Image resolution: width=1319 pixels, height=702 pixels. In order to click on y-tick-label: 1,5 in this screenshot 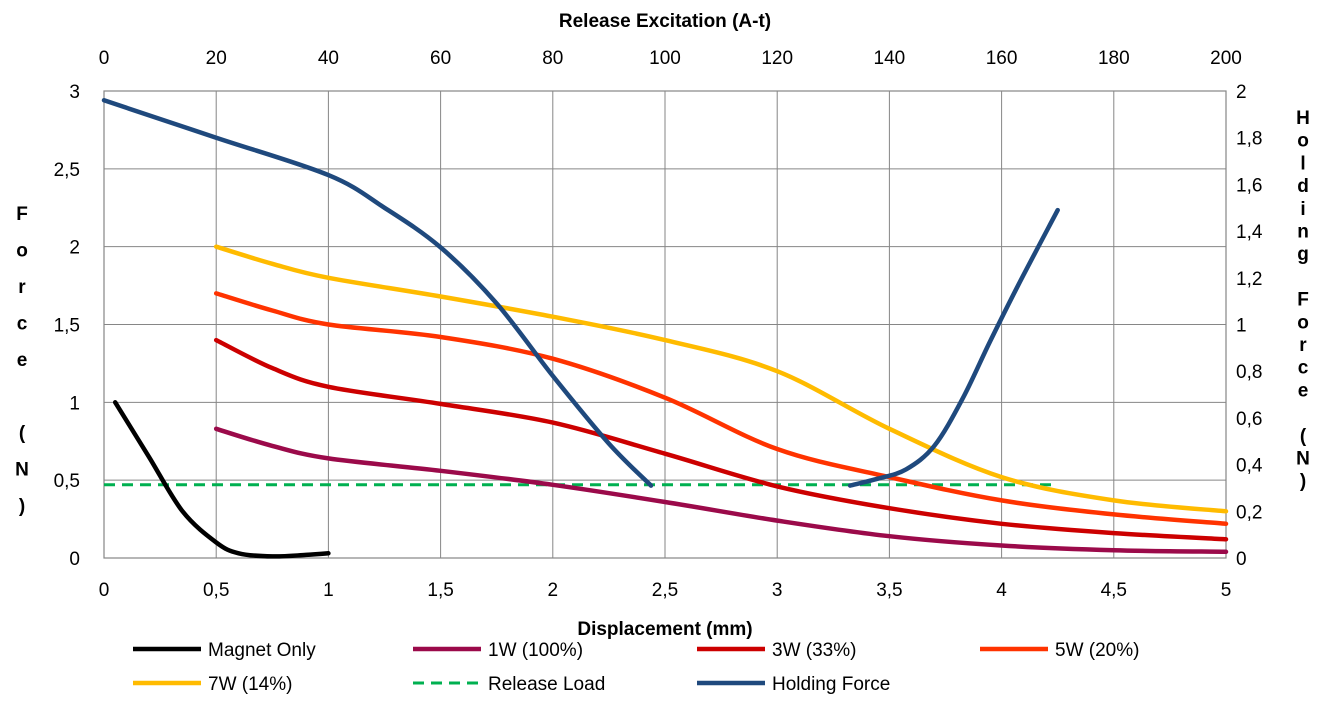, I will do `click(67, 326)`.